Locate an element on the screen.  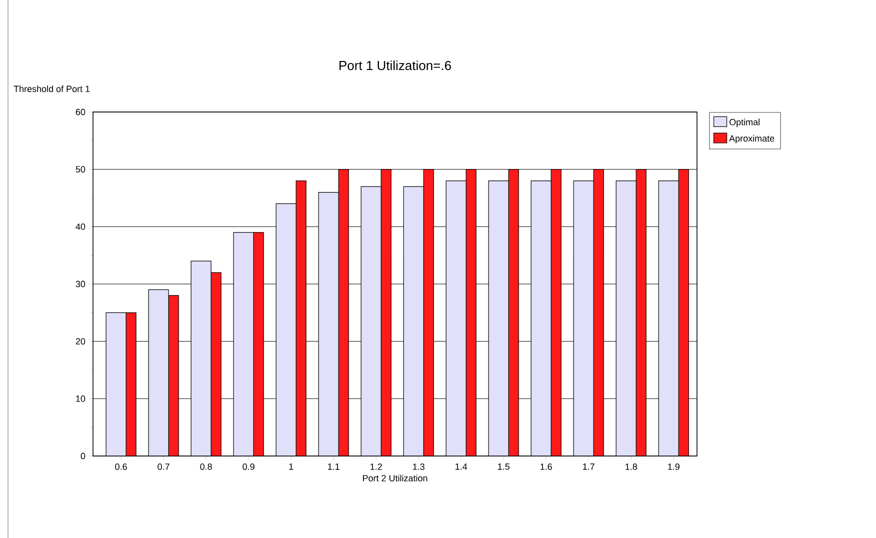
x-tick-label: 0.8 is located at coordinates (206, 467).